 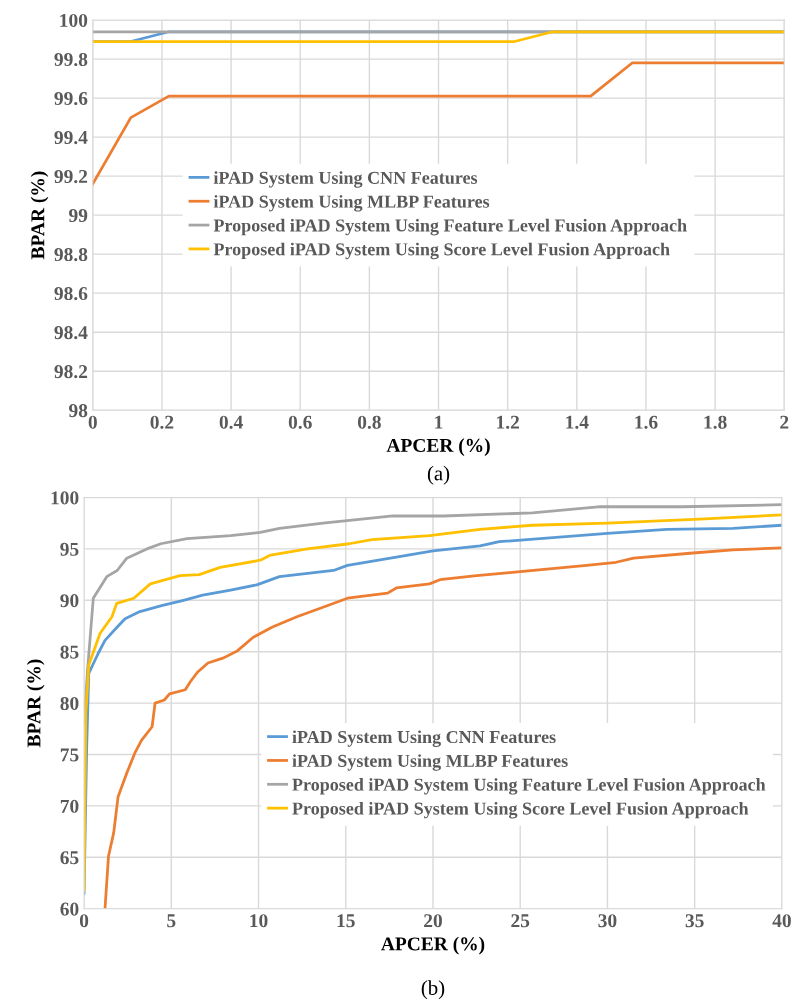 What do you see at coordinates (69, 601) in the screenshot?
I see `y-tick-label: 90` at bounding box center [69, 601].